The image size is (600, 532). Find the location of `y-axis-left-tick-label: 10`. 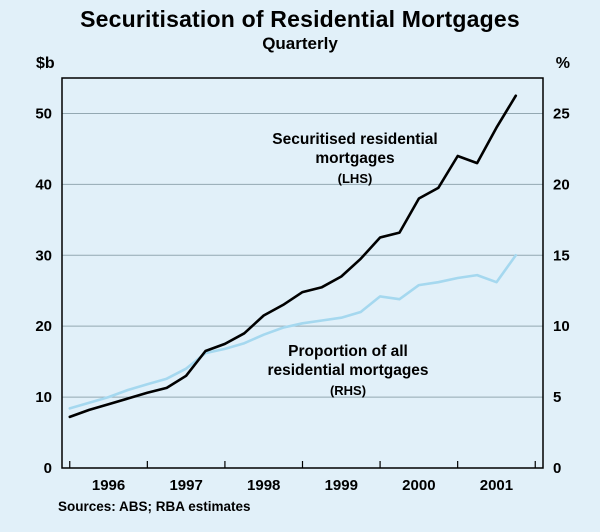

y-axis-left-tick-label: 10 is located at coordinates (43, 397).